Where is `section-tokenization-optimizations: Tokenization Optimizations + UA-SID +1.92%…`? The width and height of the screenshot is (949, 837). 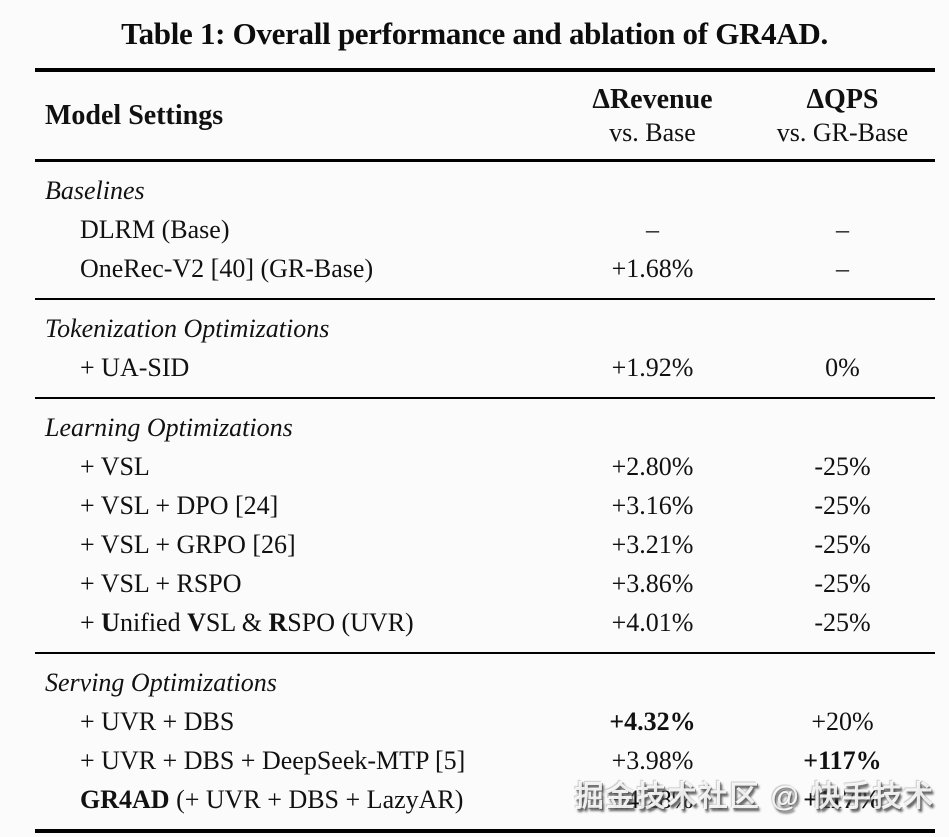
section-tokenization-optimizations: Tokenization Optimizations + UA-SID +1.92%… is located at coordinates (485, 347).